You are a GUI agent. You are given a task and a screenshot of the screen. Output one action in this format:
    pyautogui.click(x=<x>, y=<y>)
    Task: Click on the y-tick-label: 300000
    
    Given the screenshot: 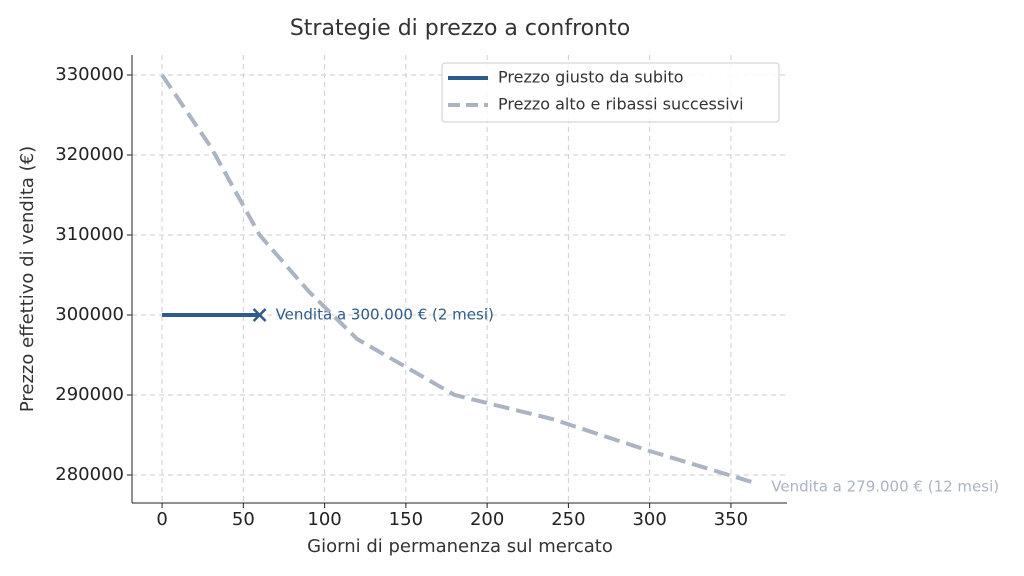 What is the action you would take?
    pyautogui.click(x=89, y=314)
    